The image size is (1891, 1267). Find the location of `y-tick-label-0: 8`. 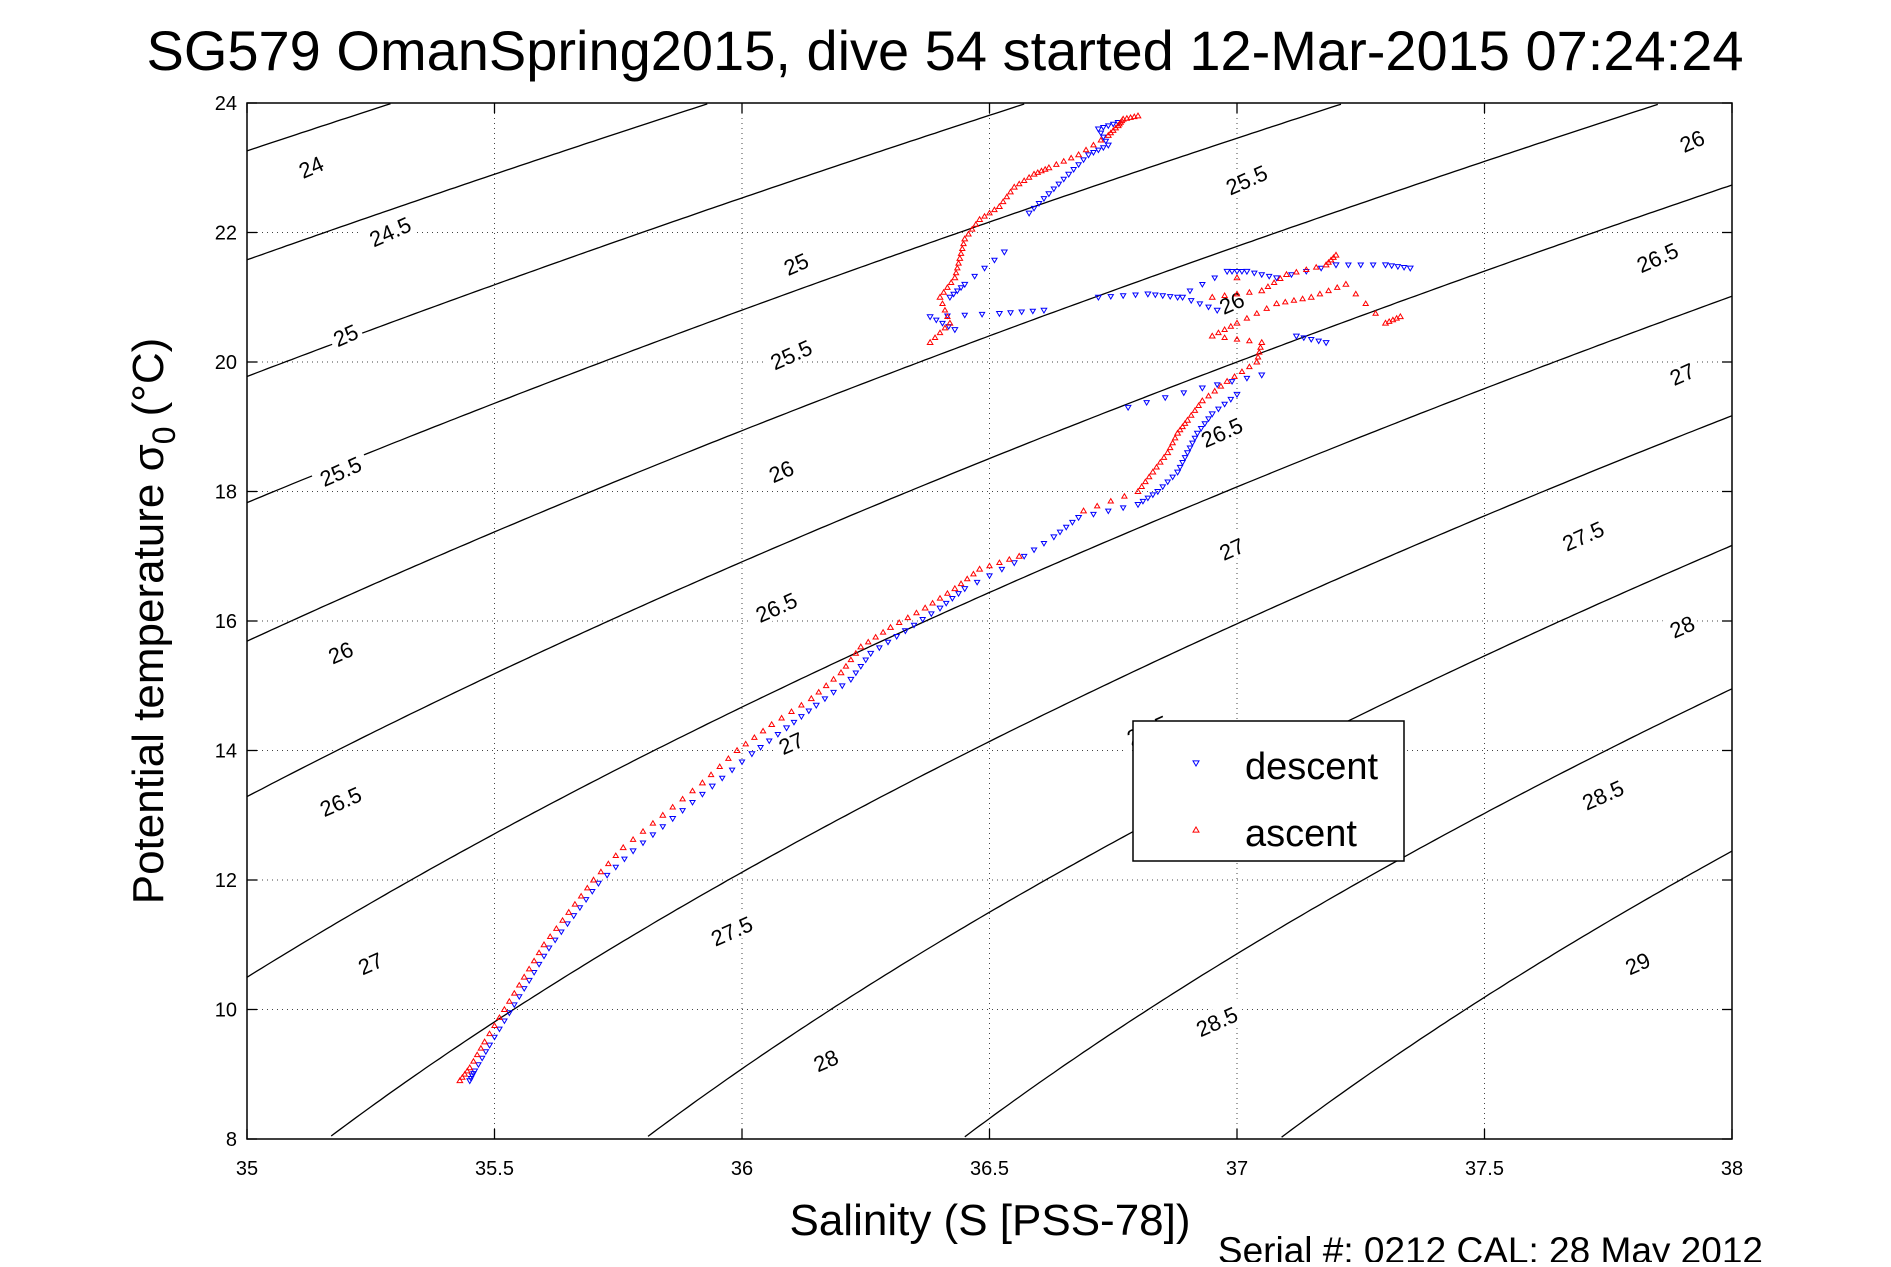

y-tick-label-0: 8 is located at coordinates (231, 1140).